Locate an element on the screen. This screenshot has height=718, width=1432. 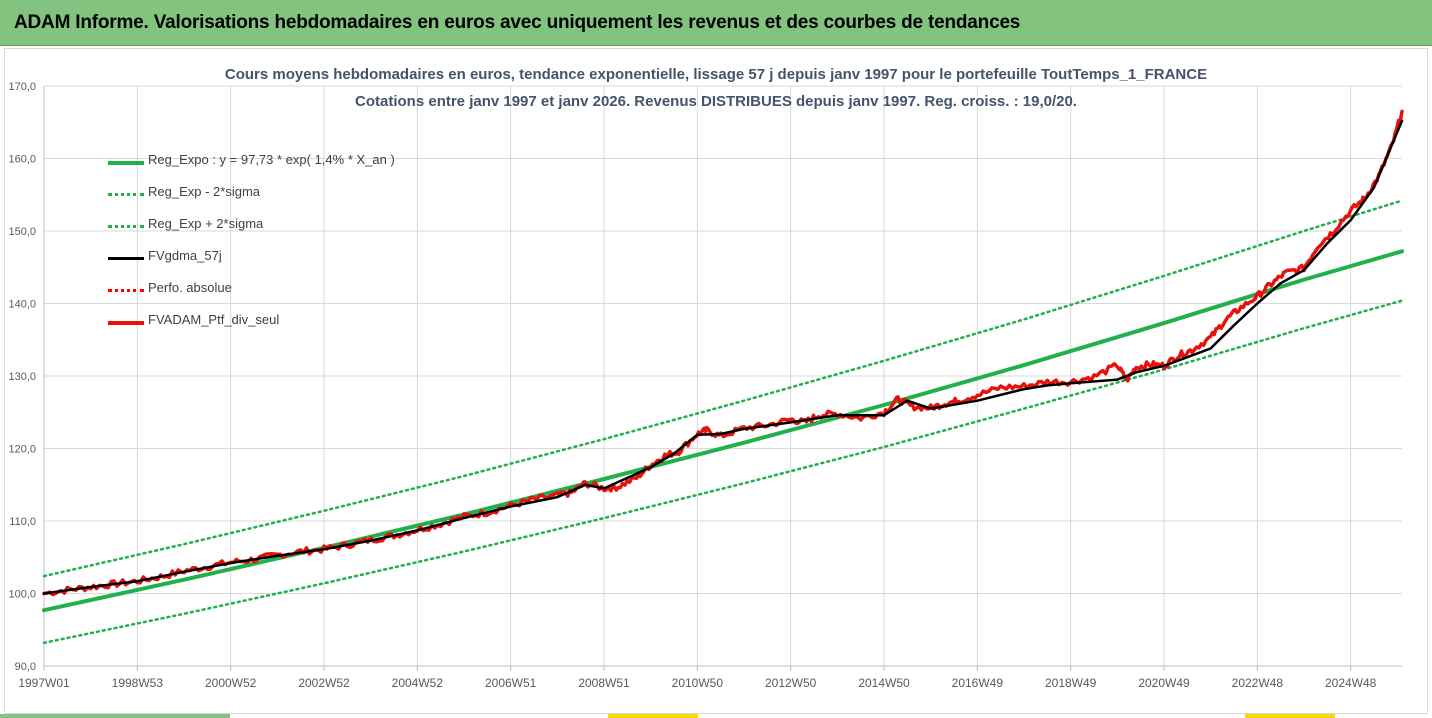
x-tick-label: 2008W51 is located at coordinates (604, 683).